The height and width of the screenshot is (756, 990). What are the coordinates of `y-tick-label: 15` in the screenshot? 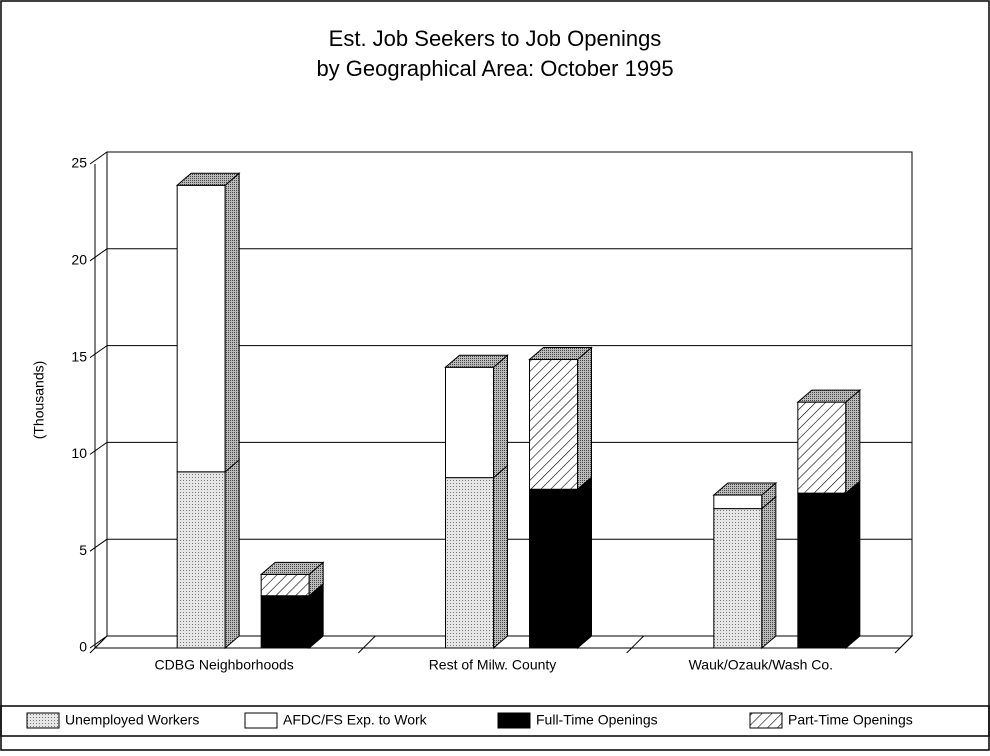 It's located at (79, 356).